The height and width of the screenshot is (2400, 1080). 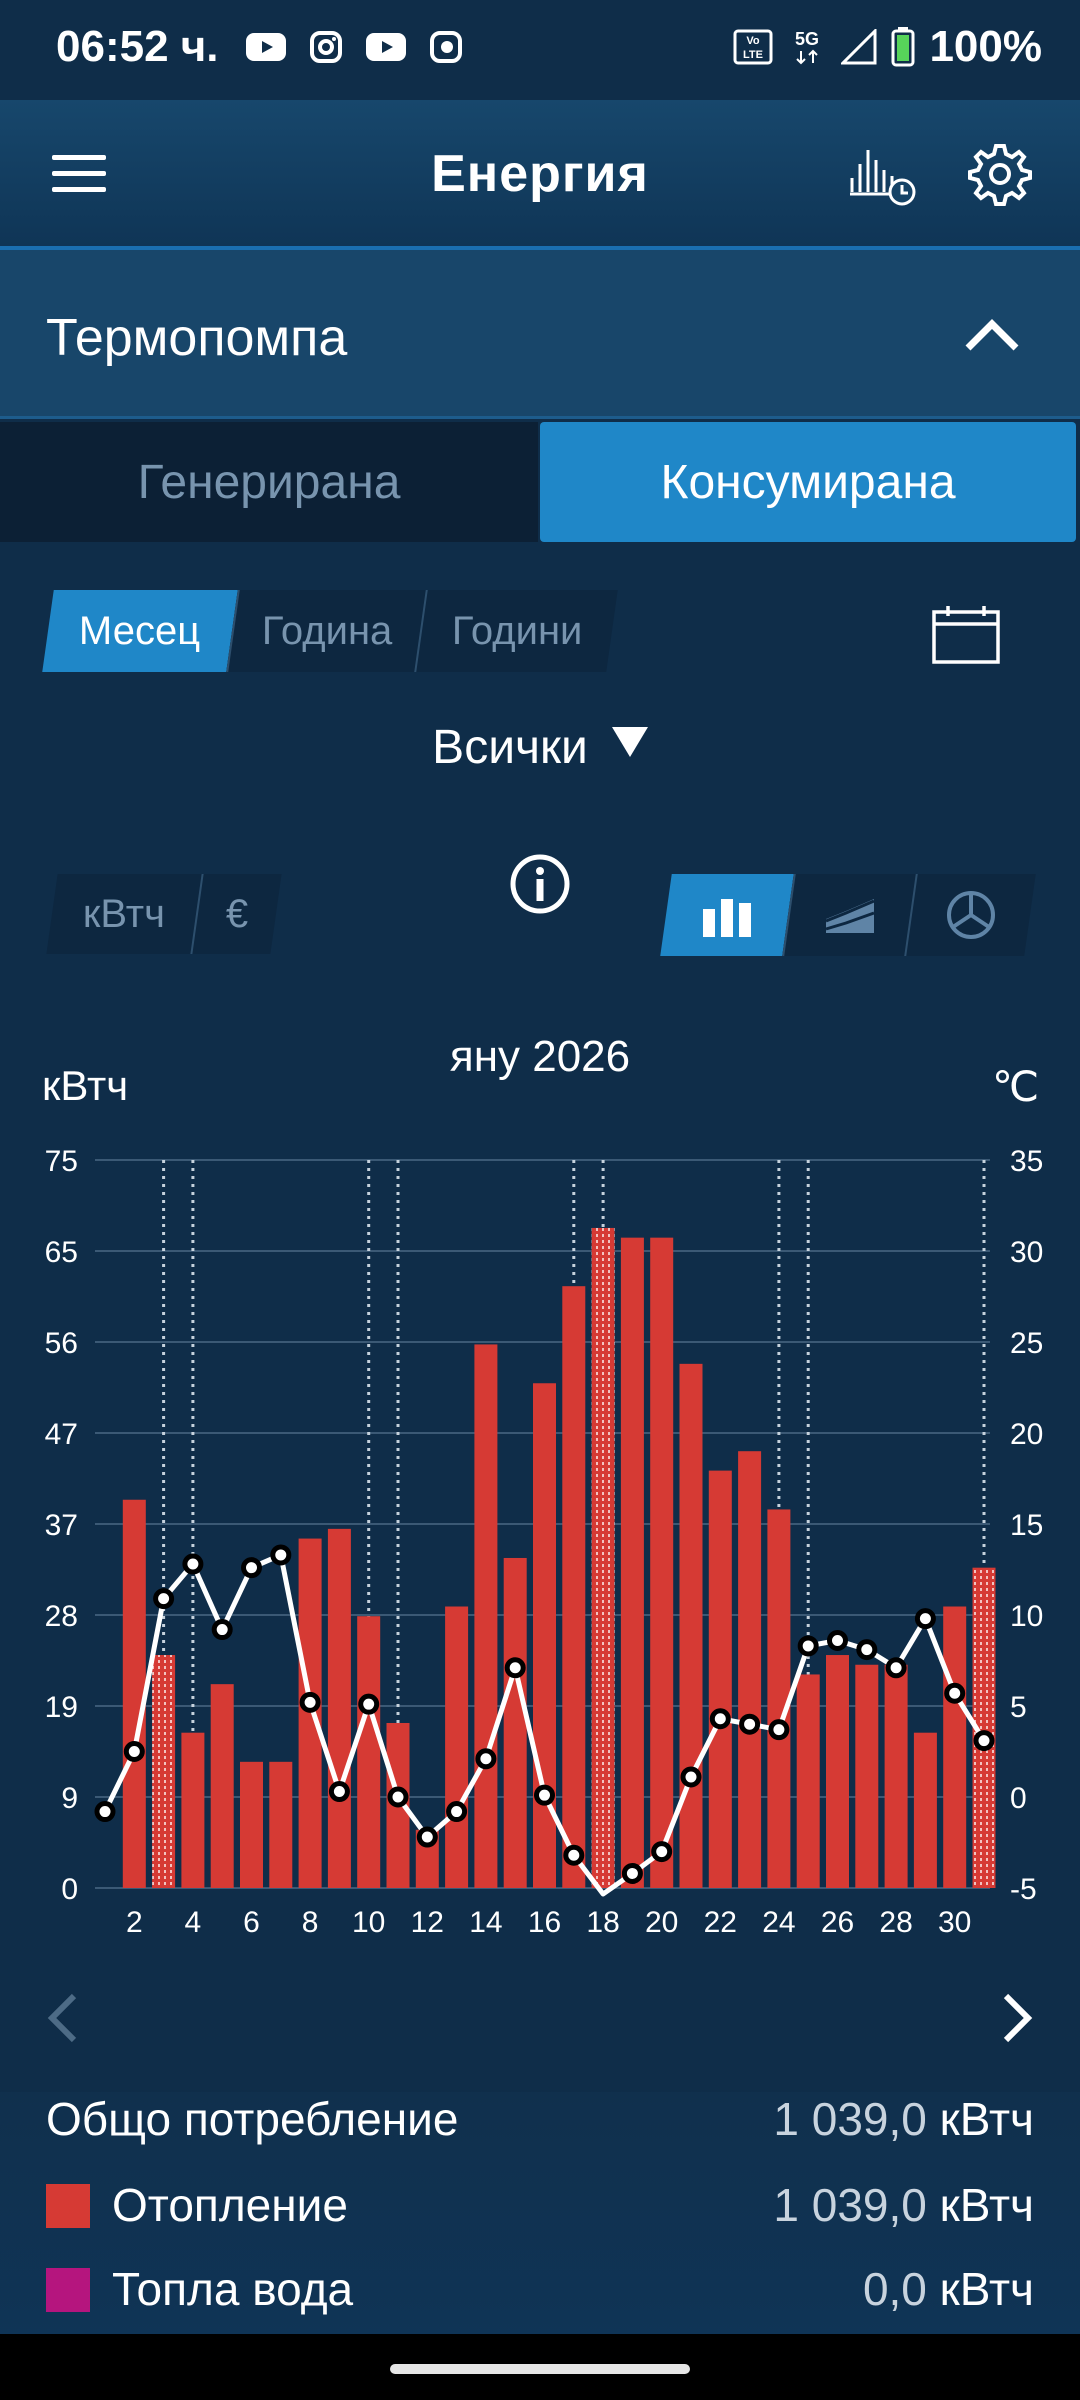 What do you see at coordinates (859, 47) in the screenshot?
I see `signal-icon` at bounding box center [859, 47].